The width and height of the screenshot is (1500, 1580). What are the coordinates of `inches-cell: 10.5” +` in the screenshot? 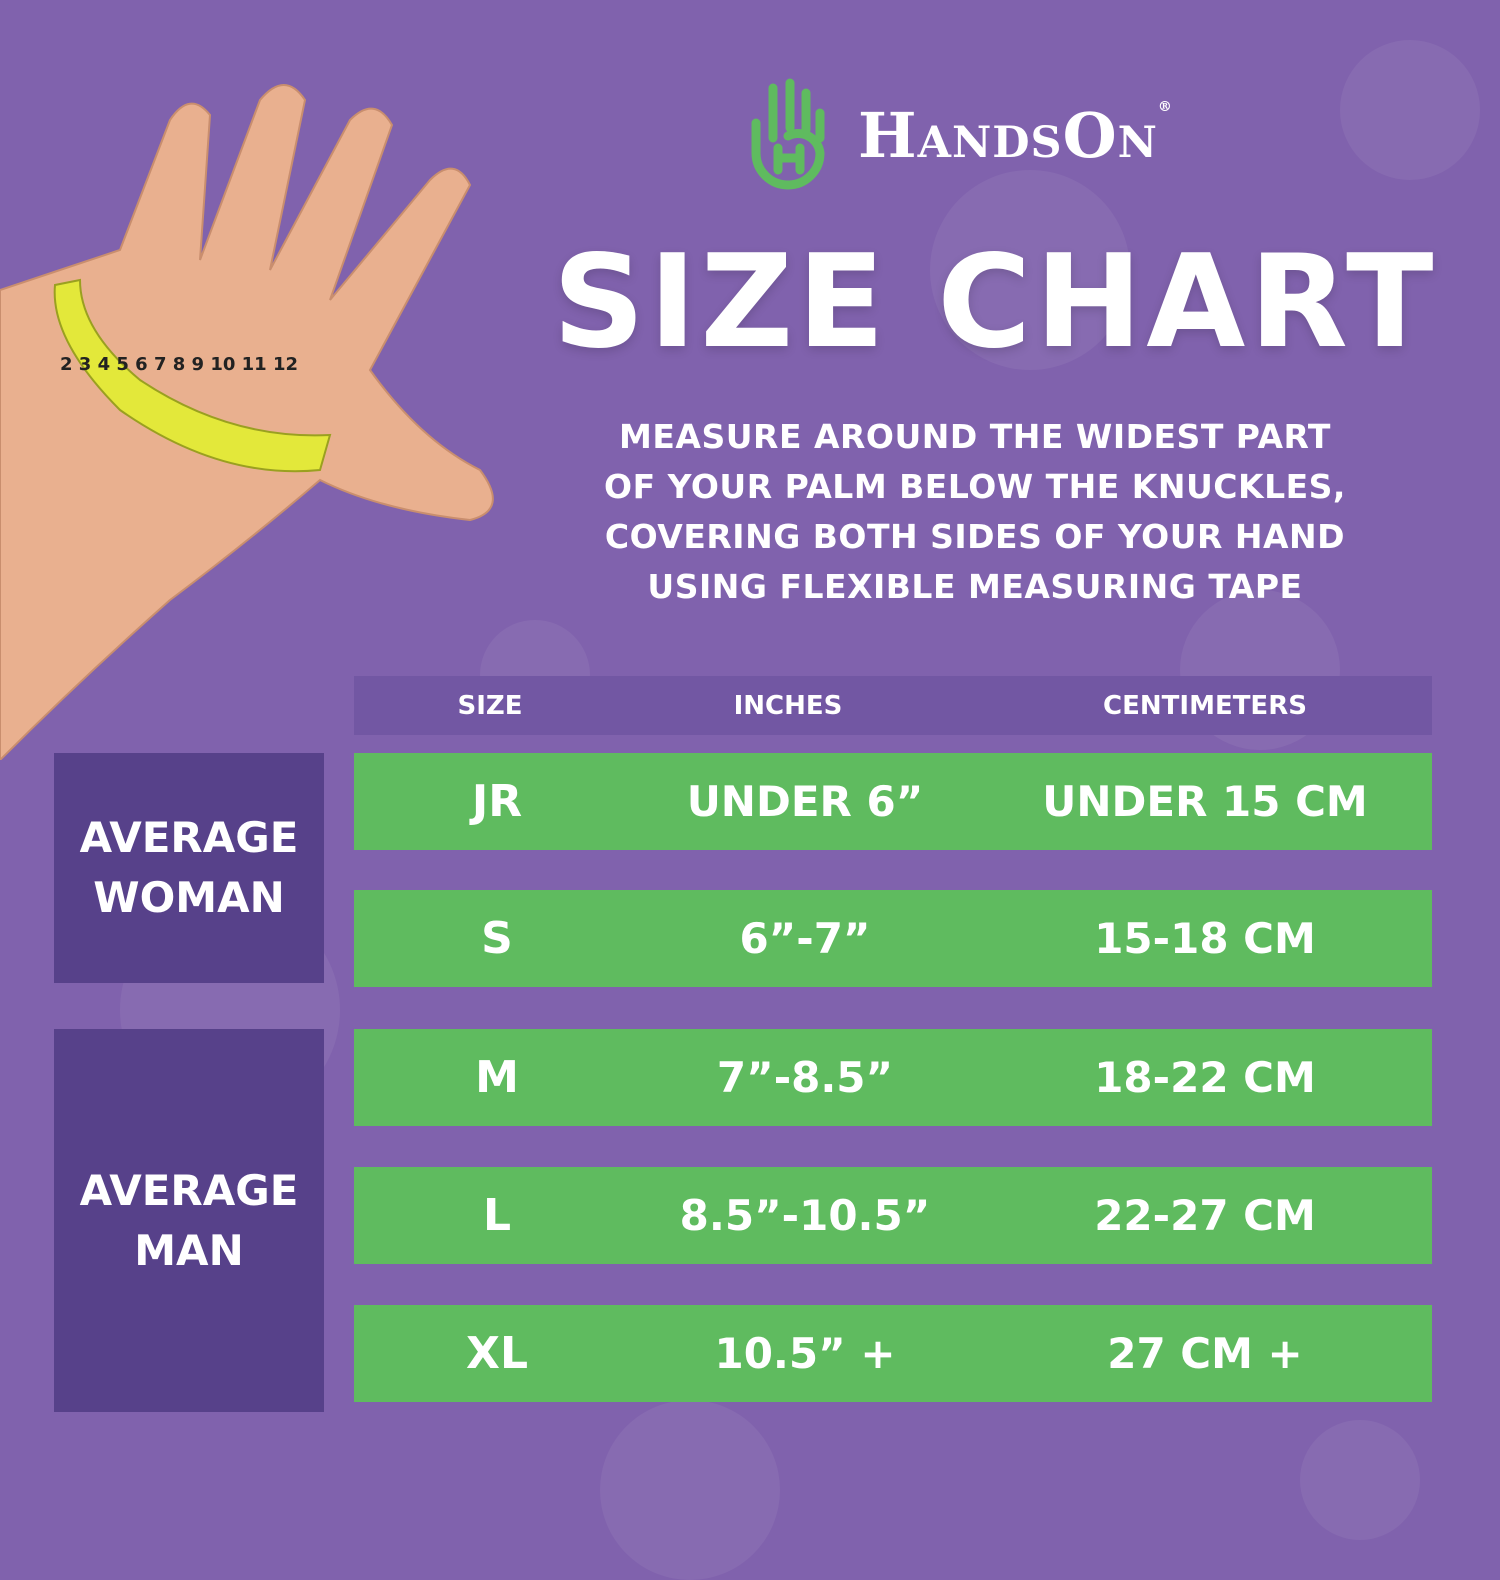 It's located at (805, 1353).